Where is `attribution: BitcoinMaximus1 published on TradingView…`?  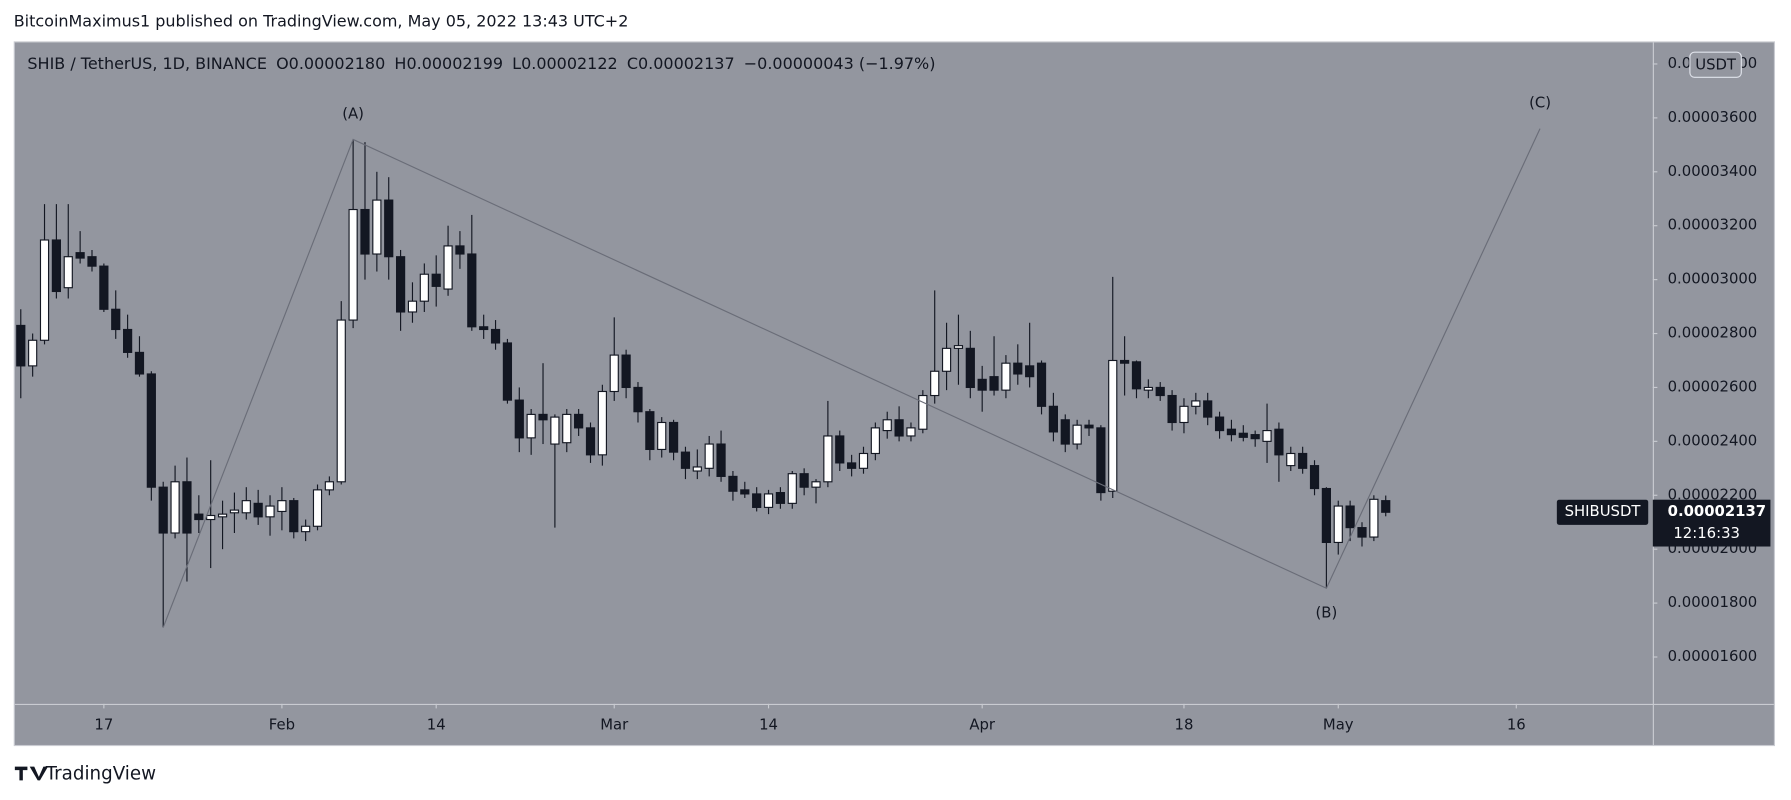 attribution: BitcoinMaximus1 published on TradingView… is located at coordinates (321, 20).